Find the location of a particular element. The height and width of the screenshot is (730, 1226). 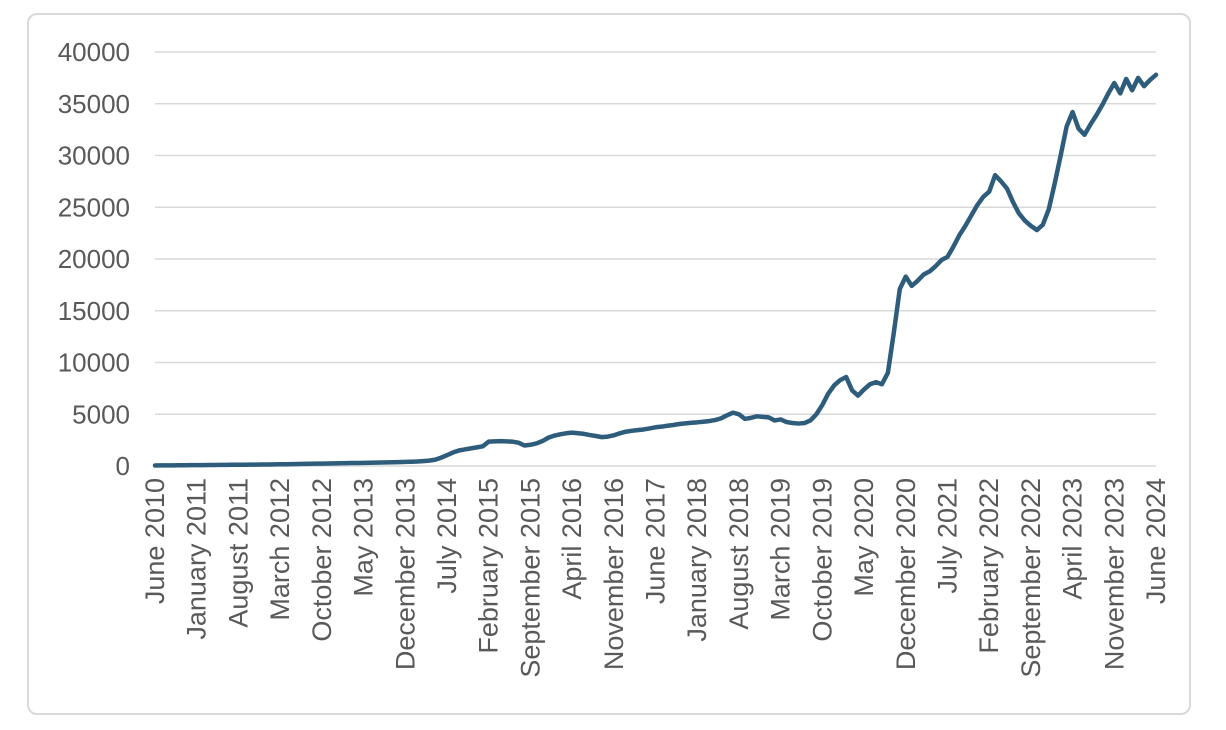

y-axis-label: 15000 is located at coordinates (94, 311).